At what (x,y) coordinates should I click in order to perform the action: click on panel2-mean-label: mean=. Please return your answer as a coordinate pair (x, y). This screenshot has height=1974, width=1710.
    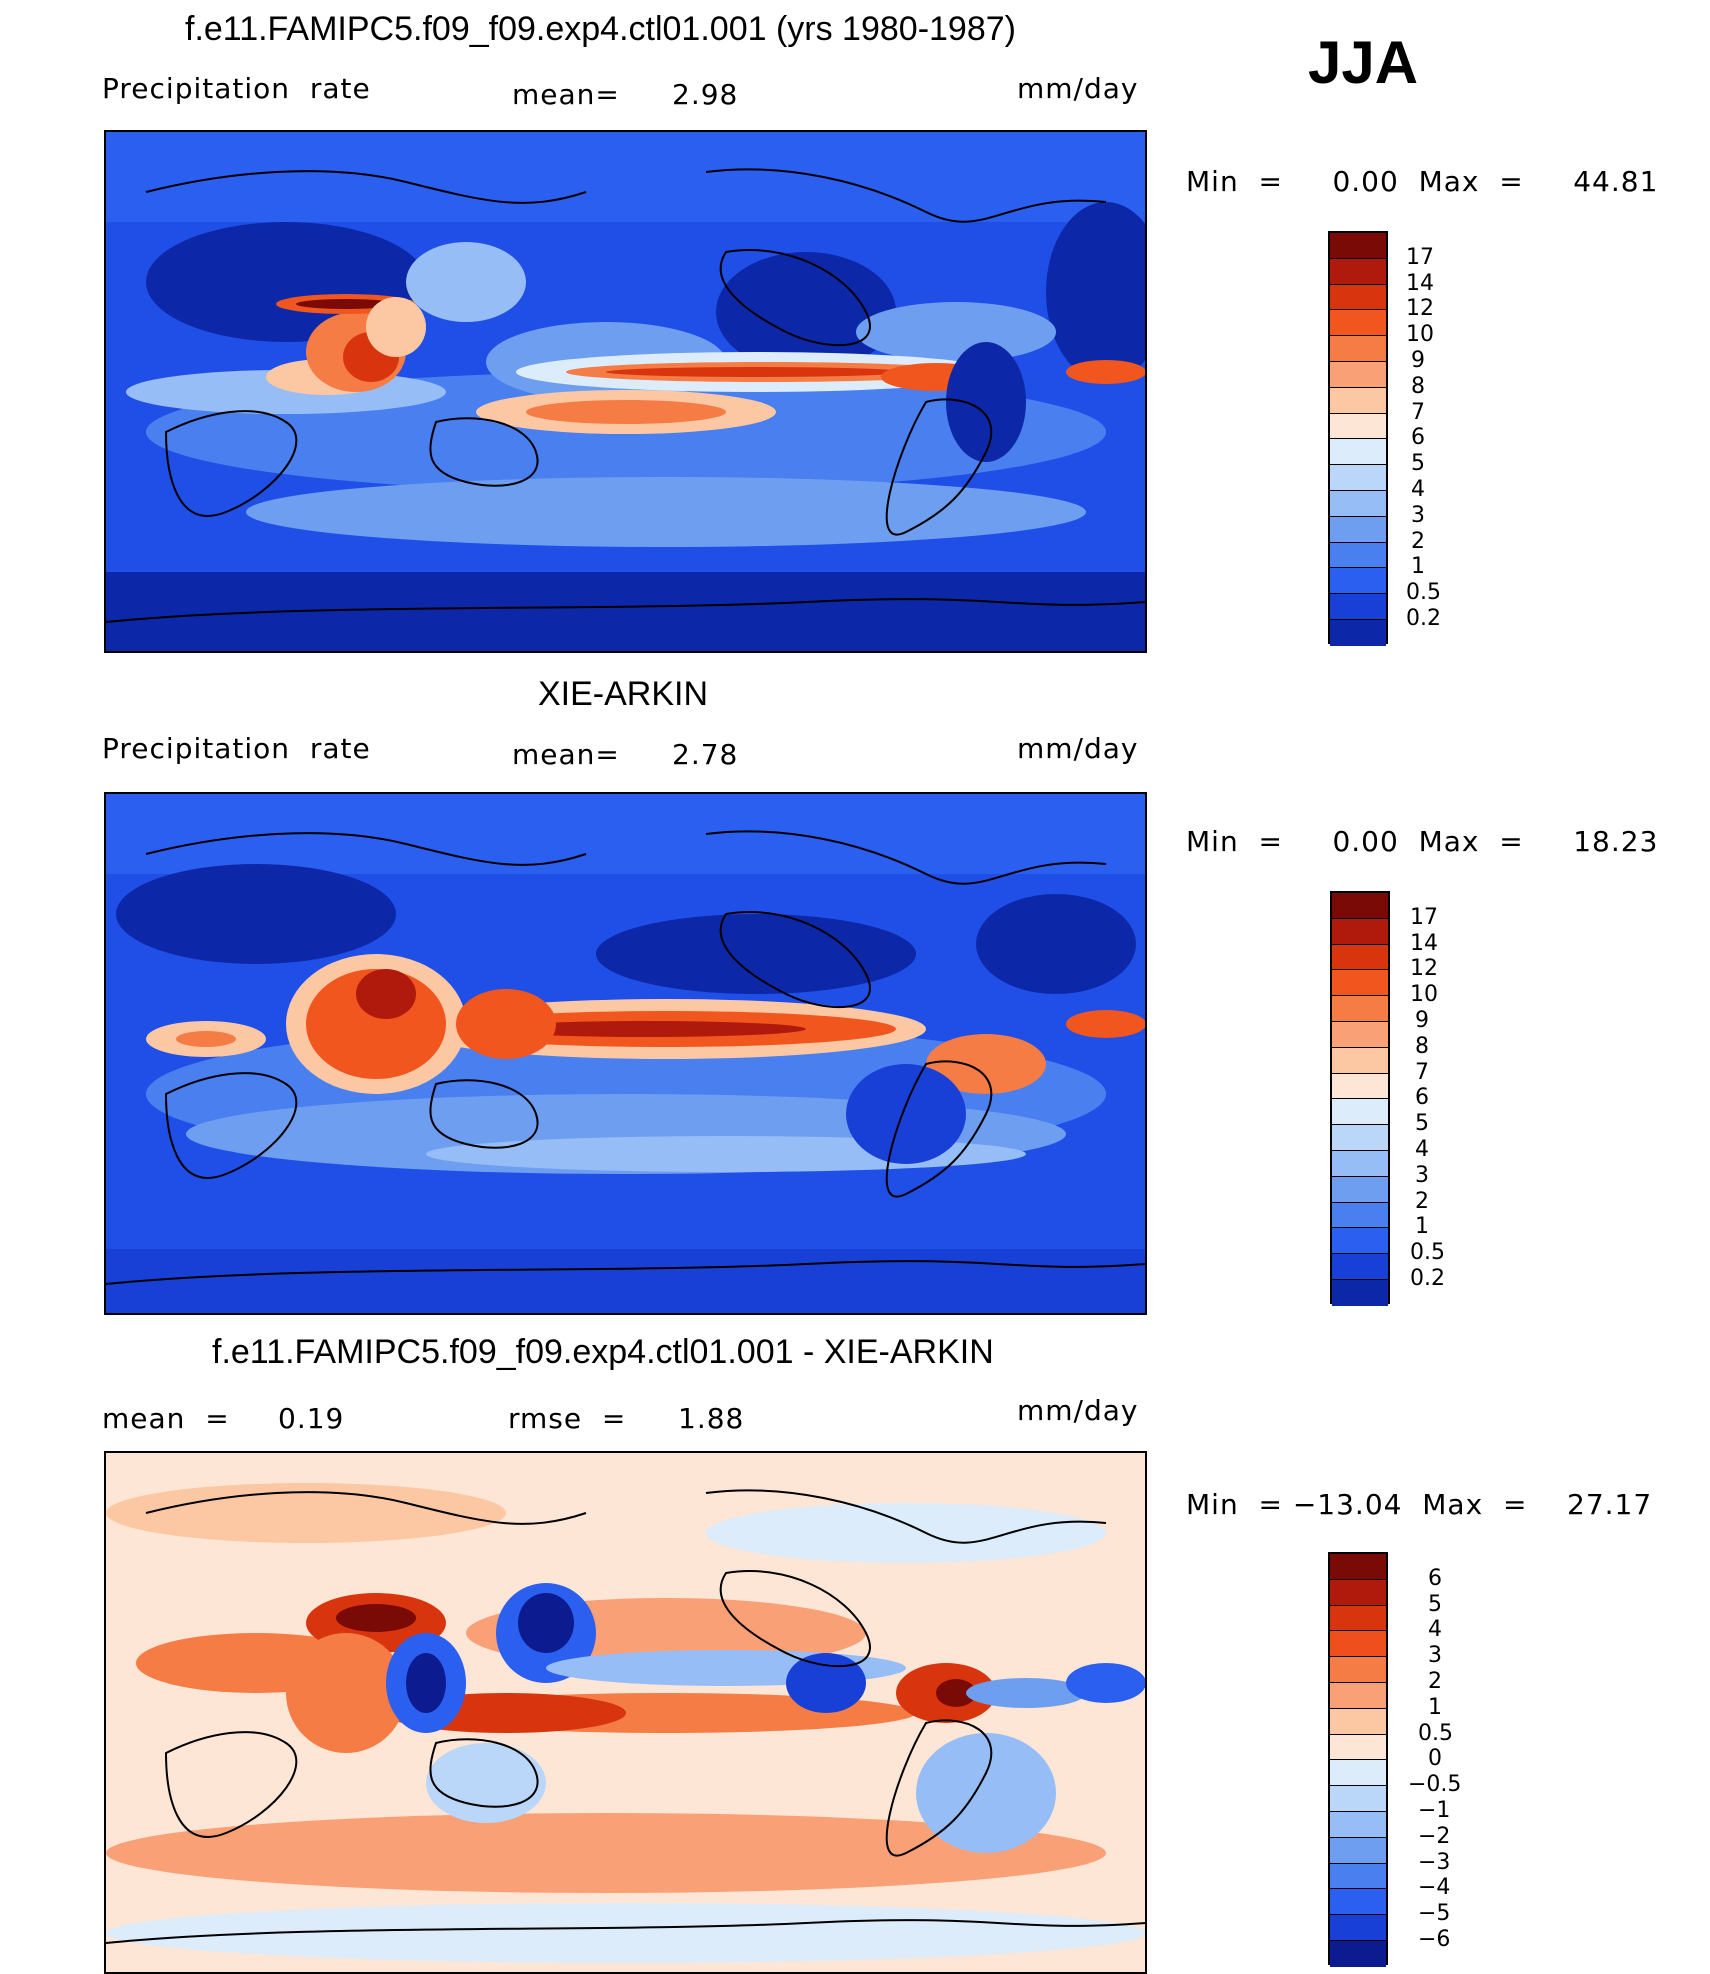
    Looking at the image, I should click on (566, 754).